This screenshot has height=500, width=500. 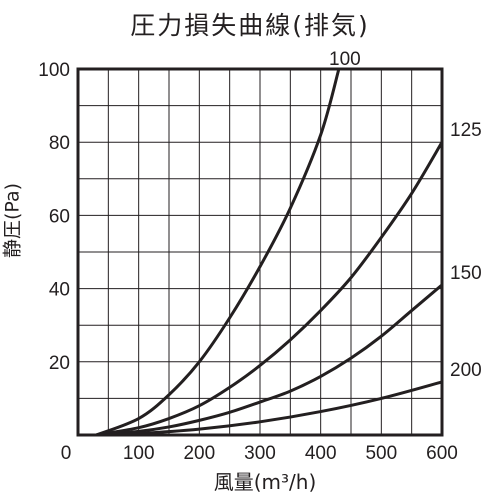 I want to click on x-tick-label: 400, so click(x=321, y=453).